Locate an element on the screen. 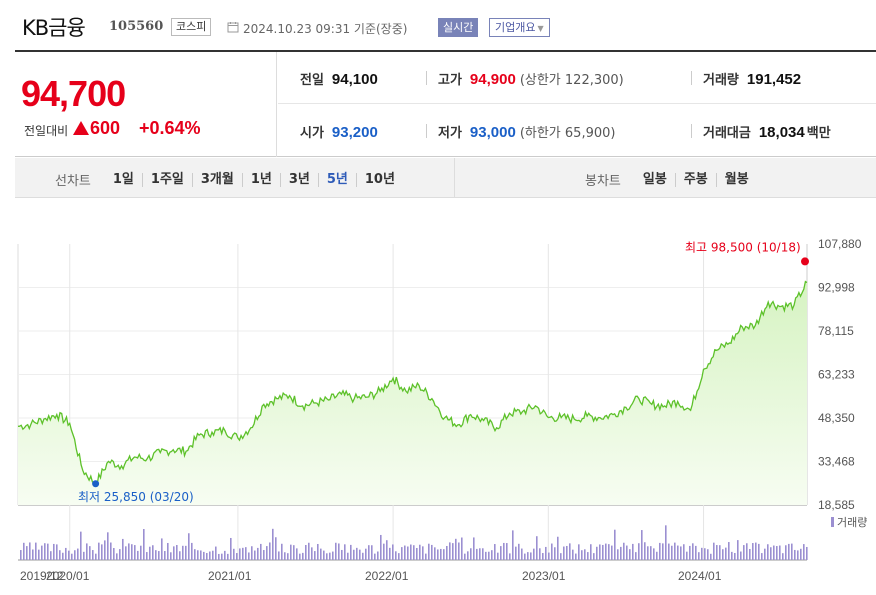 This screenshot has width=876, height=595. period-1y: 1년 is located at coordinates (260, 179).